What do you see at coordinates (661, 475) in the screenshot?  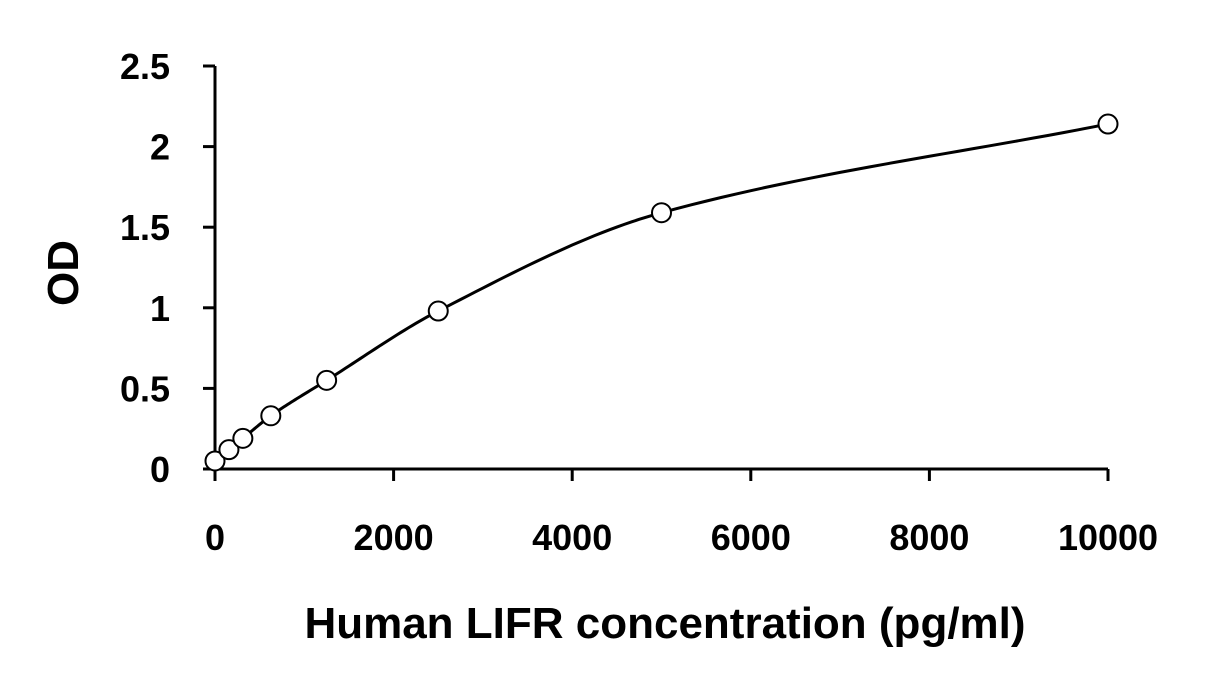 I see `x-ticks` at bounding box center [661, 475].